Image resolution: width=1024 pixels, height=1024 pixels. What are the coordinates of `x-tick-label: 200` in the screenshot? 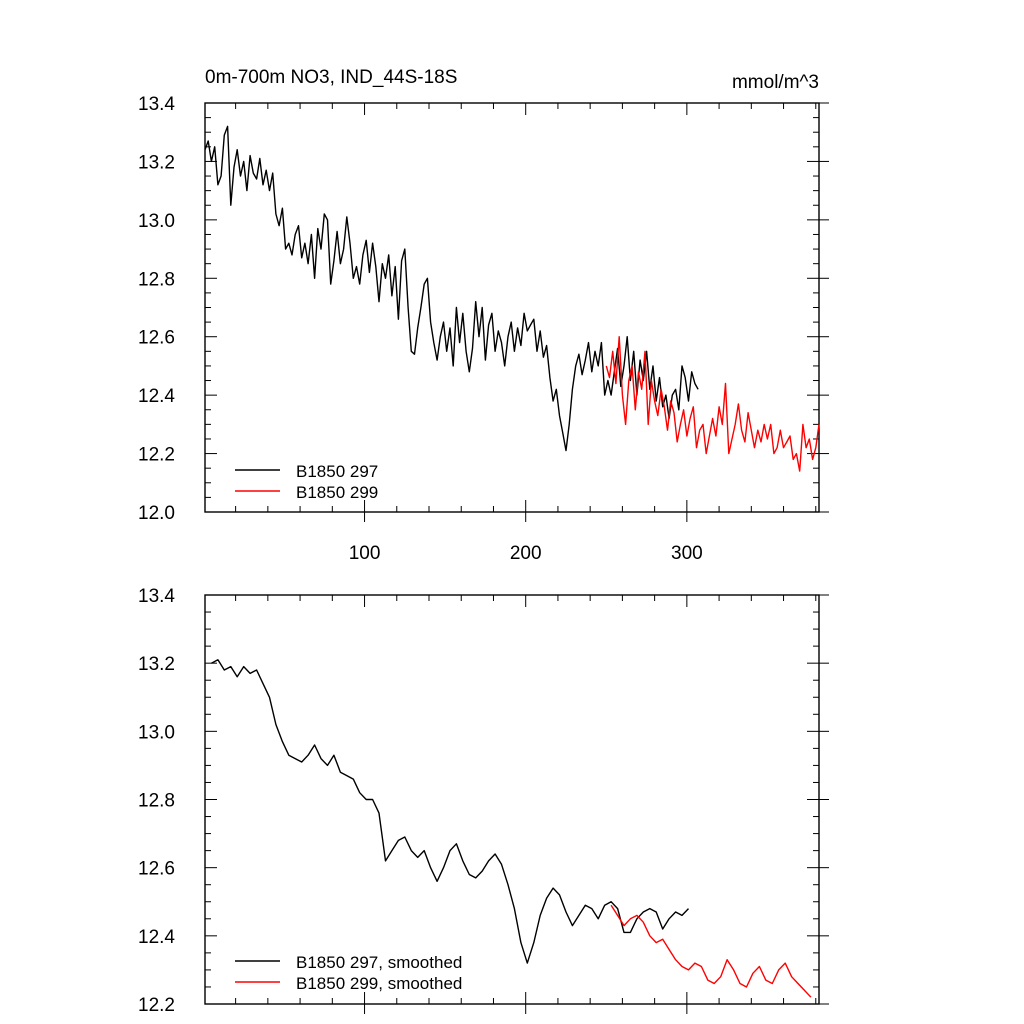 It's located at (526, 553).